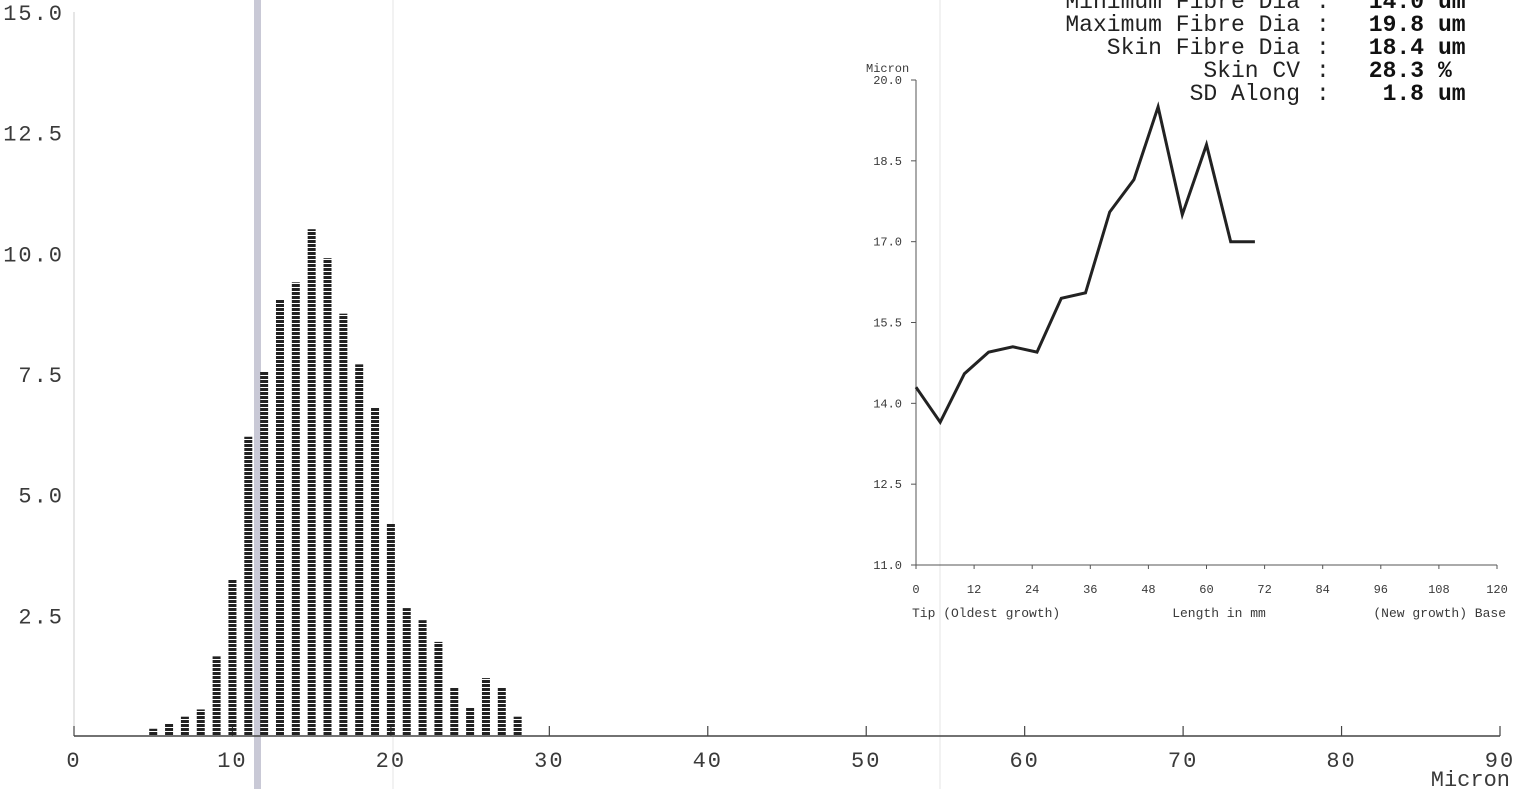  What do you see at coordinates (915, 590) in the screenshot?
I see `inset-x-tick-label: 0` at bounding box center [915, 590].